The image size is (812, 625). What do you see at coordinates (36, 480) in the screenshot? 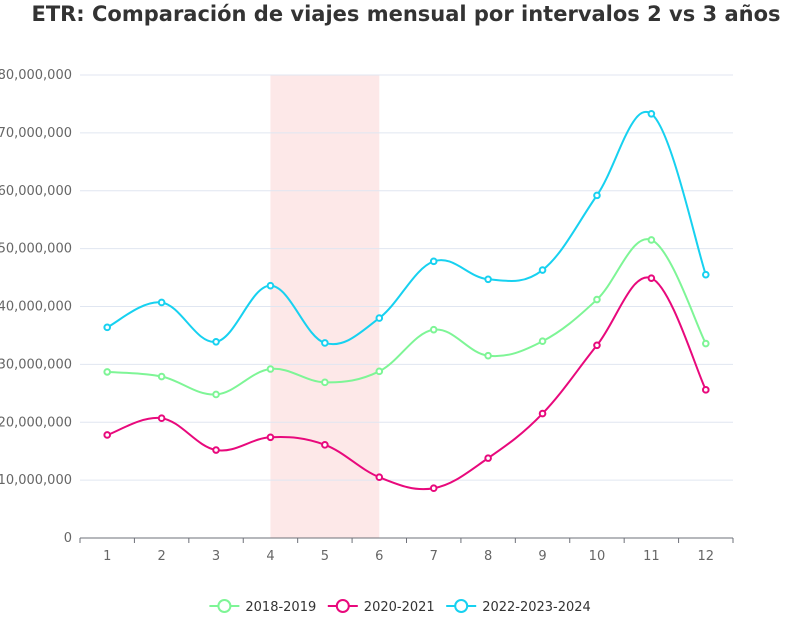
I see `y-tick-label: 10,000,000` at bounding box center [36, 480].